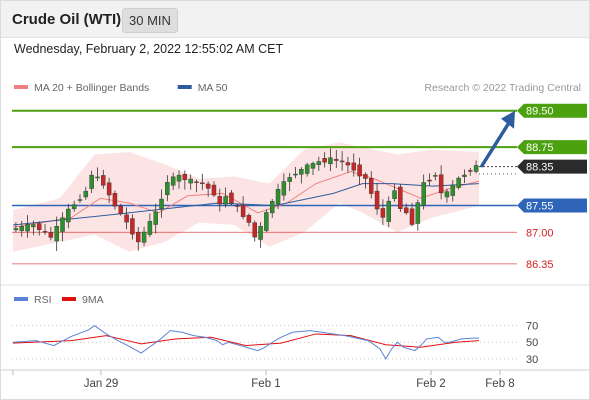  I want to click on title-bar: Crude Oil (WTI) 30 MIN, so click(295, 19).